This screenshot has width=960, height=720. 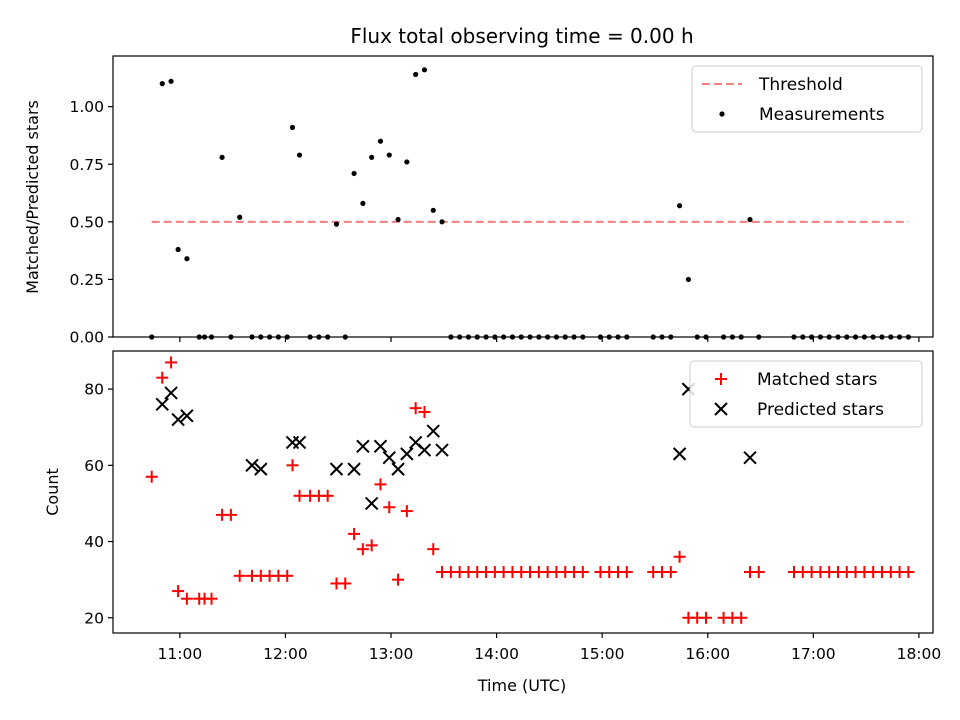 I want to click on bottom-legend: Matched stars Predicted stars, so click(x=806, y=394).